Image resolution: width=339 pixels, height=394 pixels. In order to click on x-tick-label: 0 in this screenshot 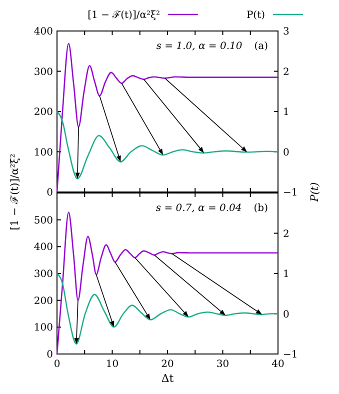, I will do `click(57, 364)`.